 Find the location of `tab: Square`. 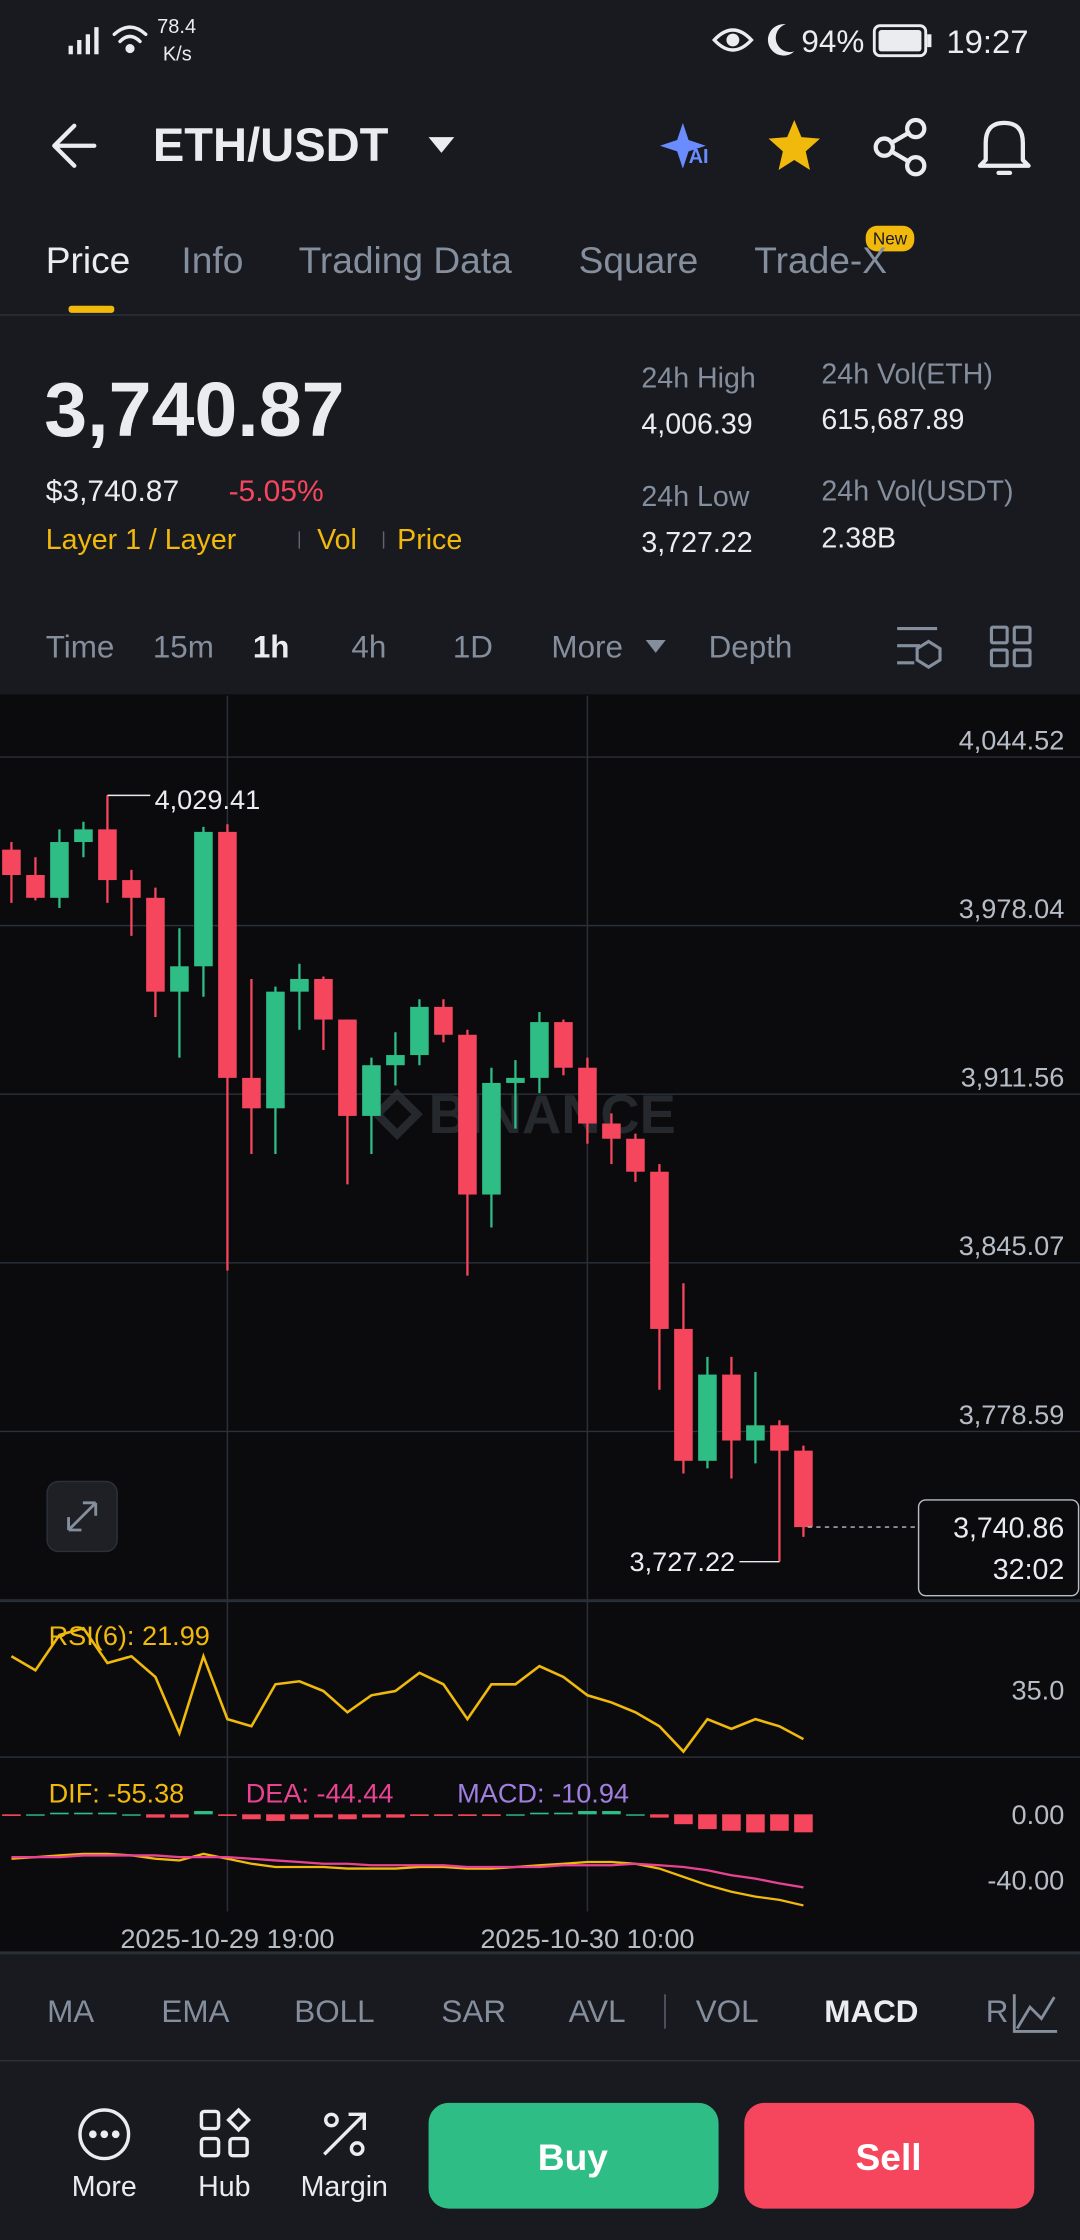

tab: Square is located at coordinates (639, 260).